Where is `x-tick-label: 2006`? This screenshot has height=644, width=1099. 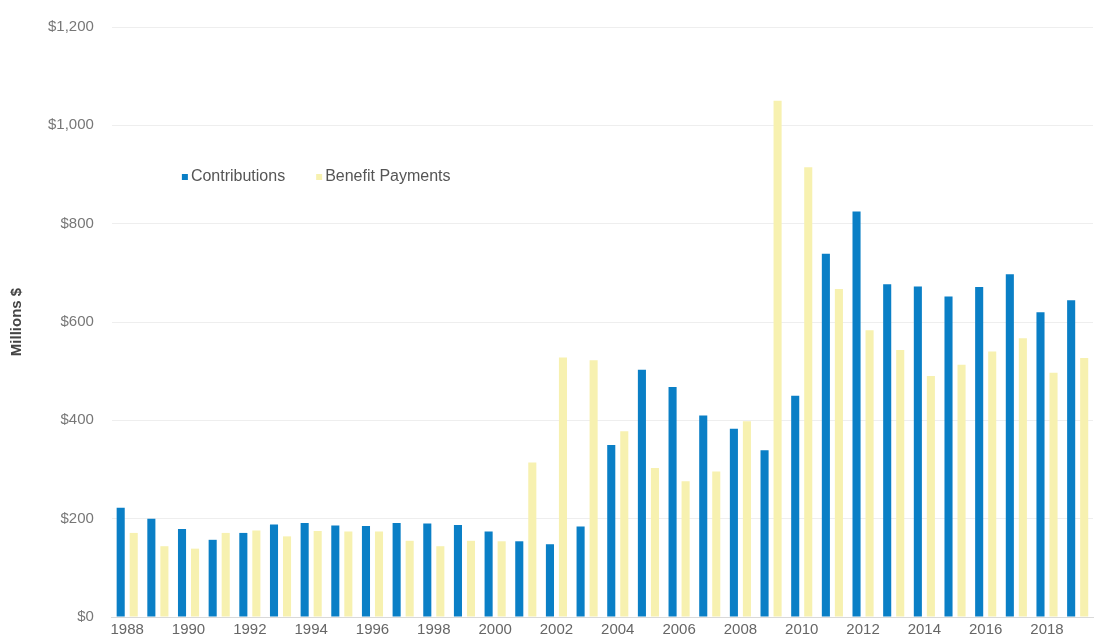
x-tick-label: 2006 is located at coordinates (679, 629).